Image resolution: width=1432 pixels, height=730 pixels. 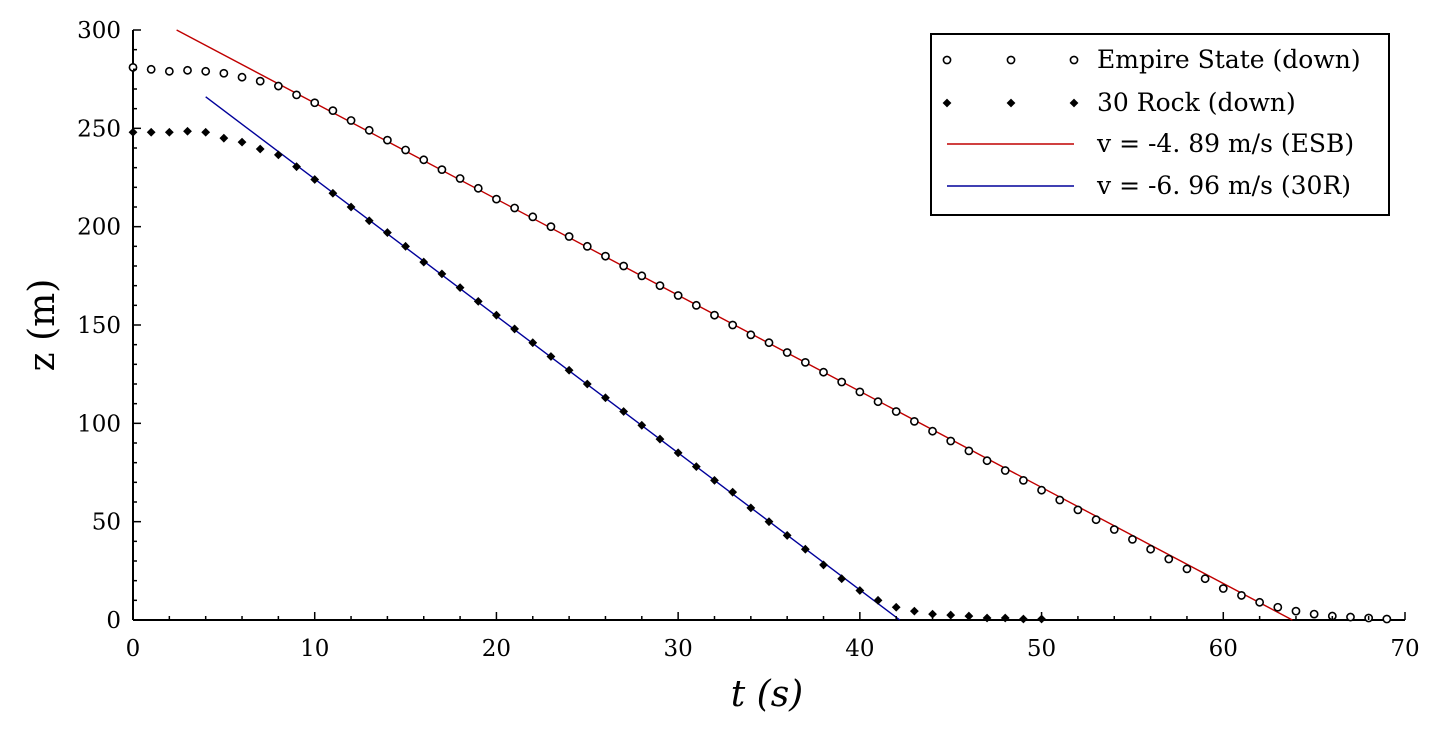 What do you see at coordinates (1229, 59) in the screenshot?
I see `legend-label: Empire State (down)` at bounding box center [1229, 59].